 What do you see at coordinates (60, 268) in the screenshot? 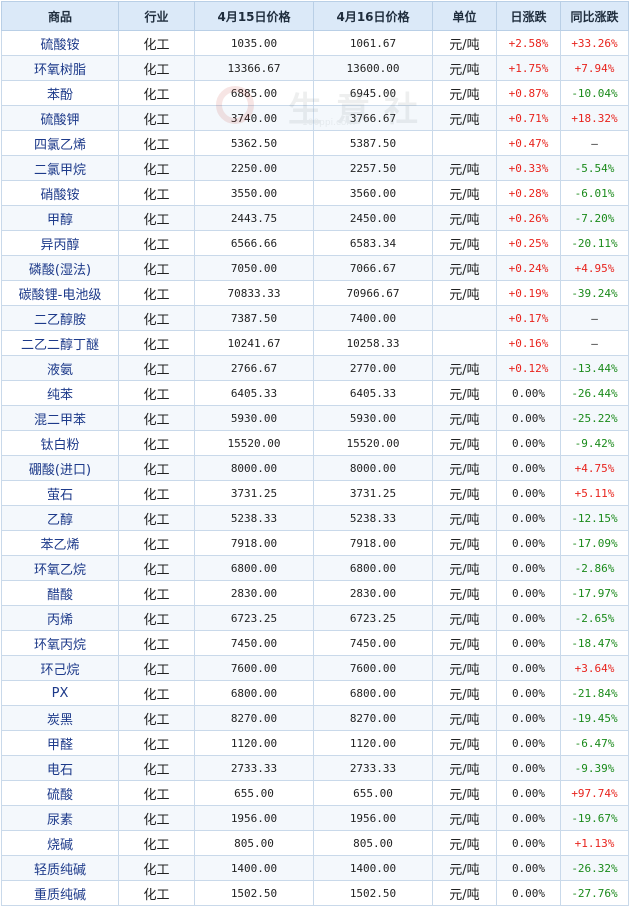
I see `commodity-cell: 磷酸(湿法)` at bounding box center [60, 268].